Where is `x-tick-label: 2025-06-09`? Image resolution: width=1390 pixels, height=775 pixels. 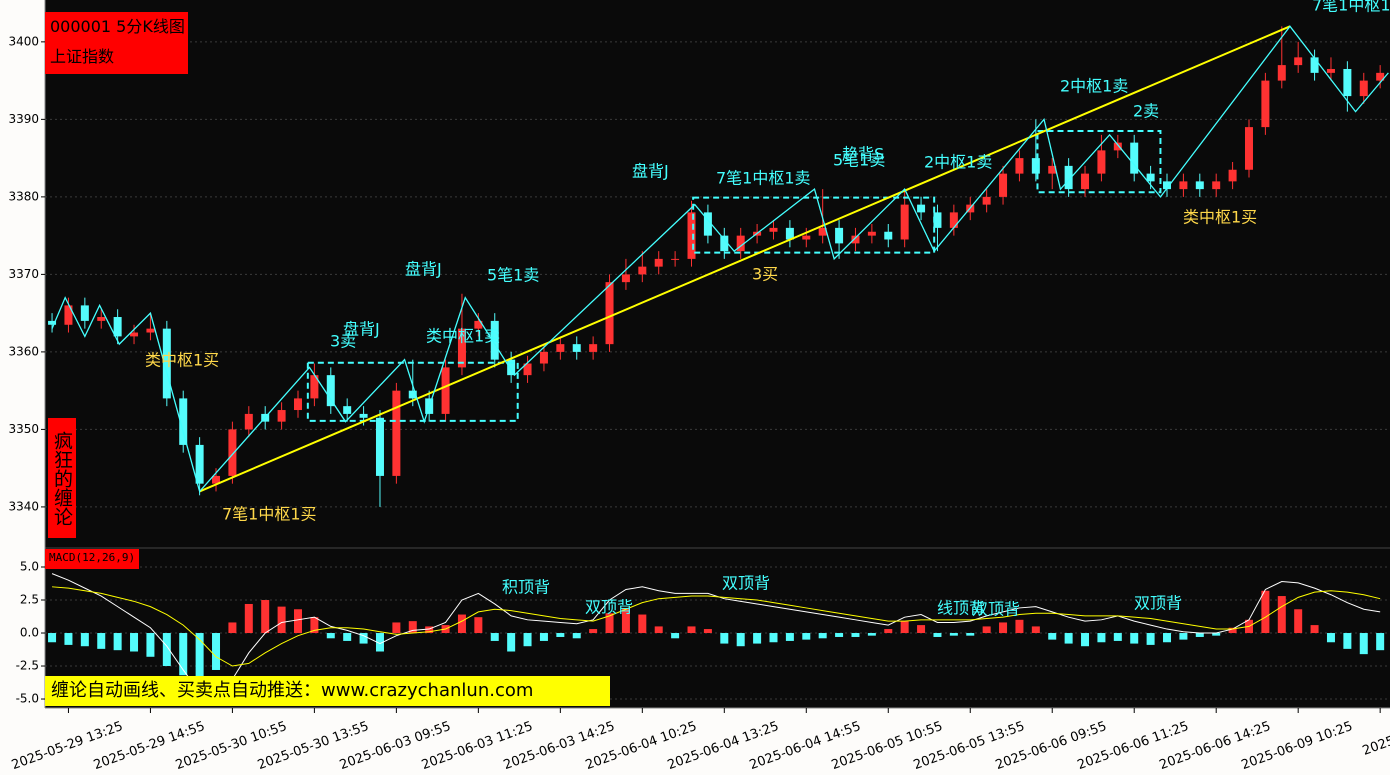
x-tick-label: 2025-06-09 is located at coordinates (1375, 739).